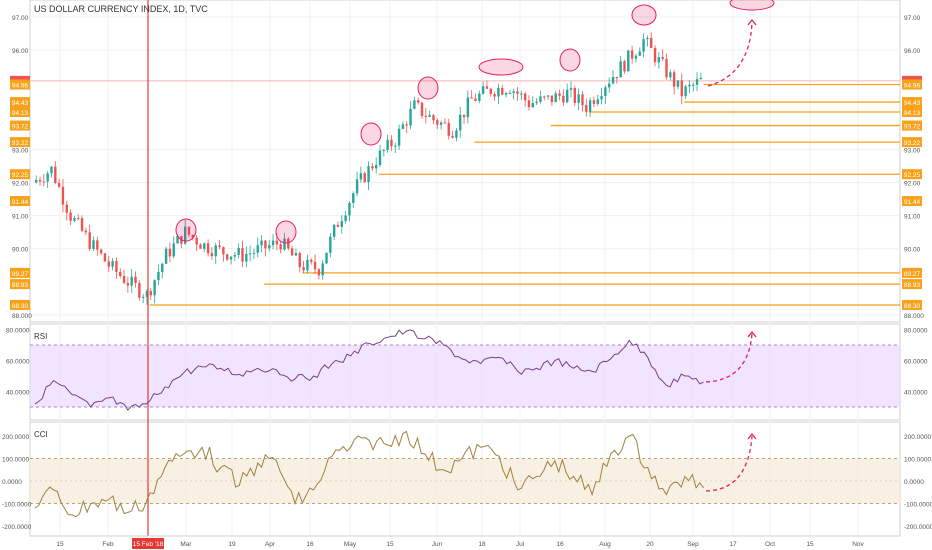  Describe the element at coordinates (912, 86) in the screenshot. I see `price-label-right: 94.96` at that location.